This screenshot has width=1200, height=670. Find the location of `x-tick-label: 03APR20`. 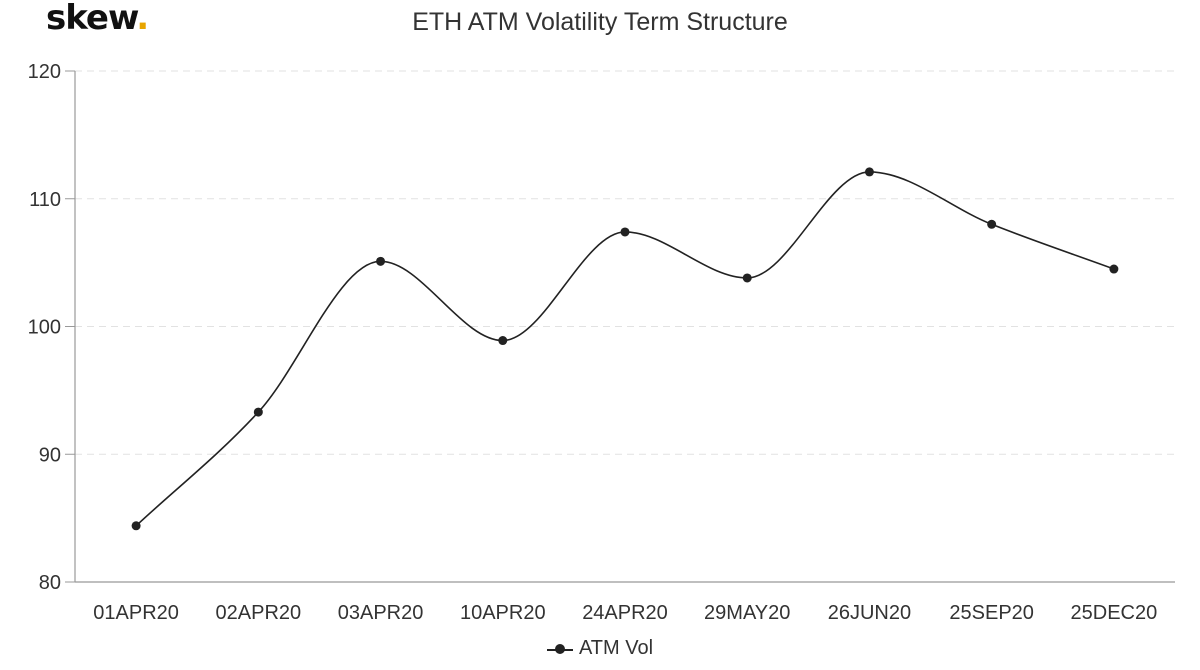

x-tick-label: 03APR20 is located at coordinates (381, 613).